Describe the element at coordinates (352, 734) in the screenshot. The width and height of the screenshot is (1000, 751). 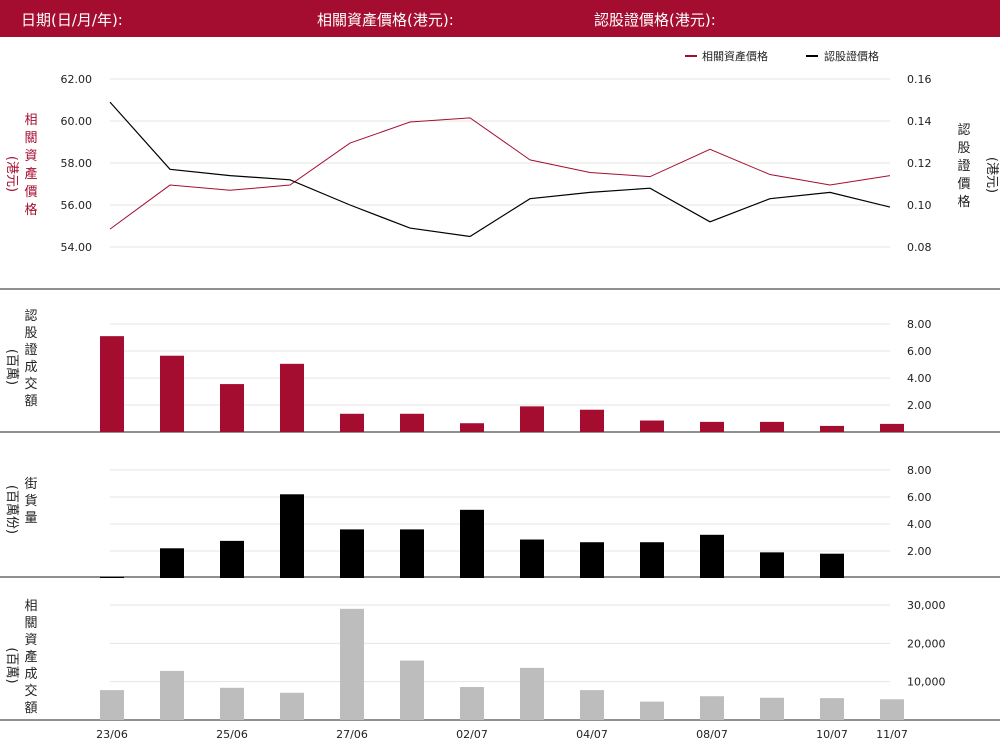
I see `x-tick-label: 27/06` at that location.